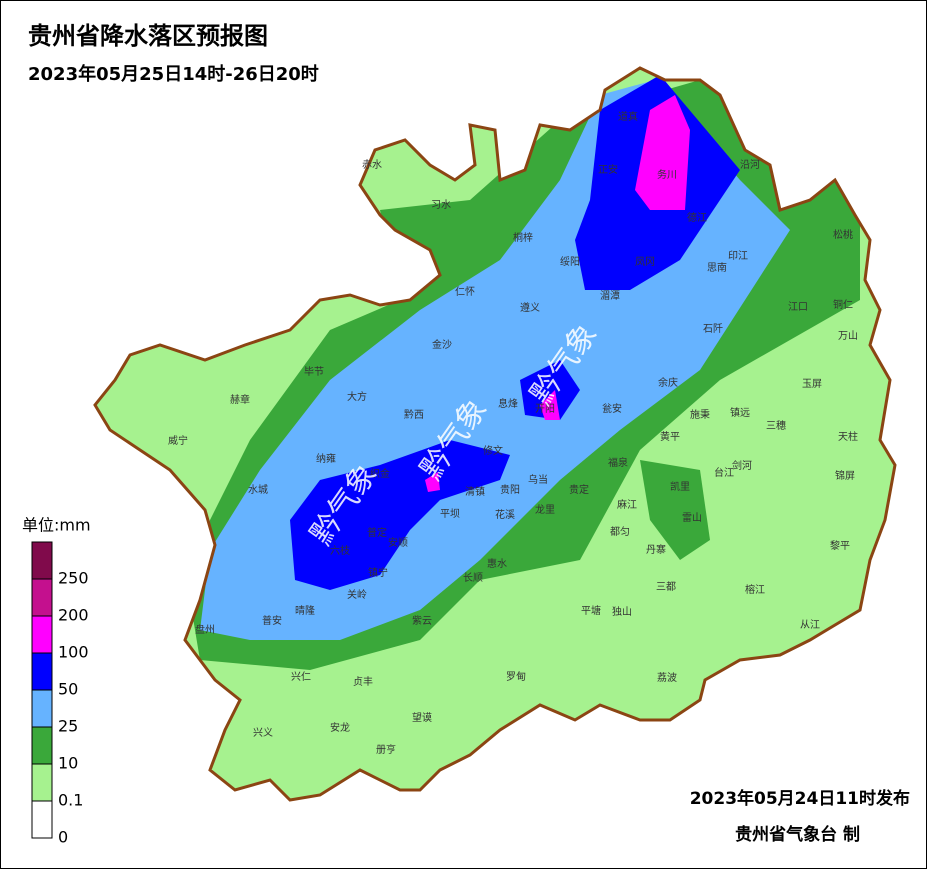 The width and height of the screenshot is (927, 869). I want to click on legend-unit: 单位:mm, so click(56, 525).